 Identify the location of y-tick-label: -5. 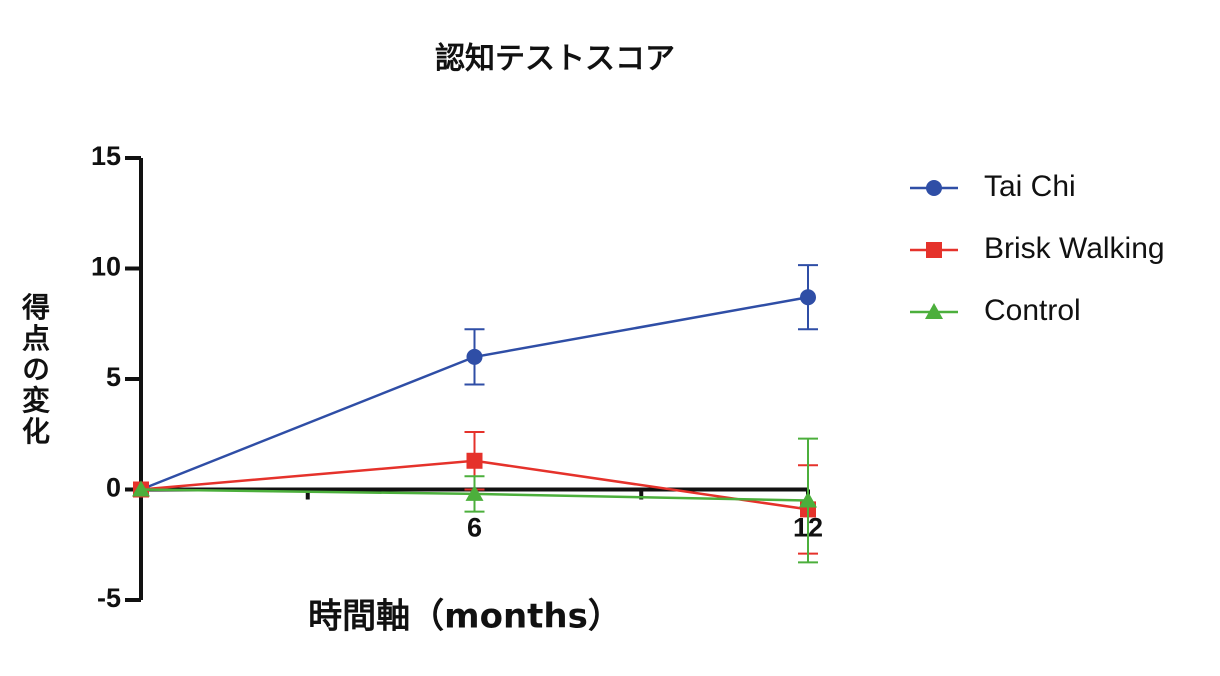
(109, 598).